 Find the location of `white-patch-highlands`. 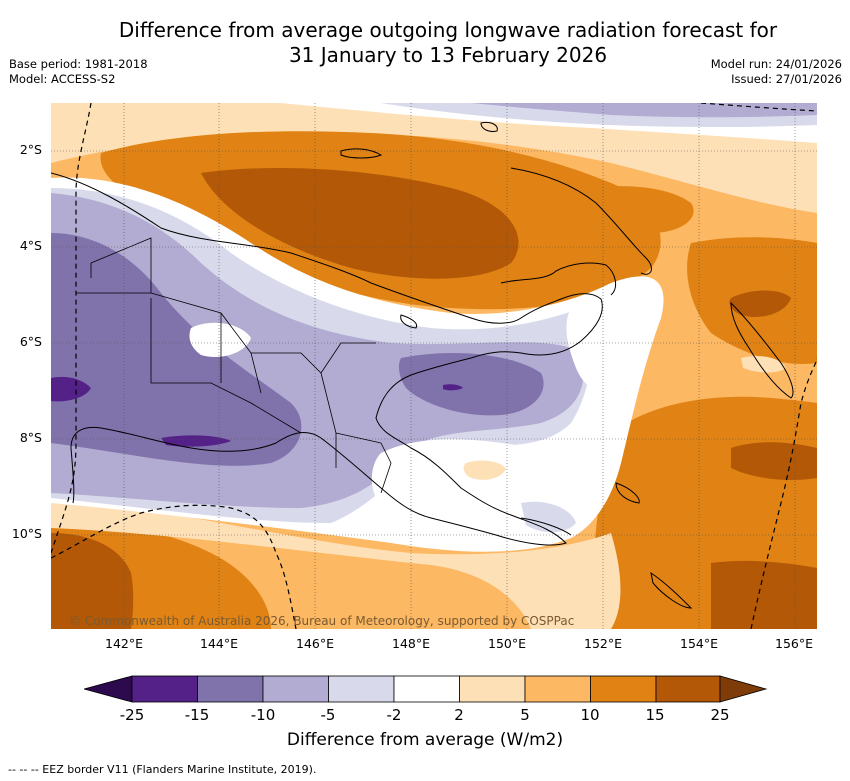

white-patch-highlands is located at coordinates (220, 340).